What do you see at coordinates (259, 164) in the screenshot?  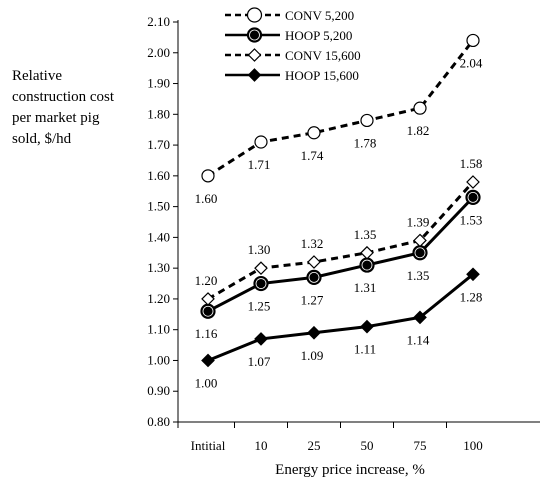 I see `data-label-conv-5-200: 1.71` at bounding box center [259, 164].